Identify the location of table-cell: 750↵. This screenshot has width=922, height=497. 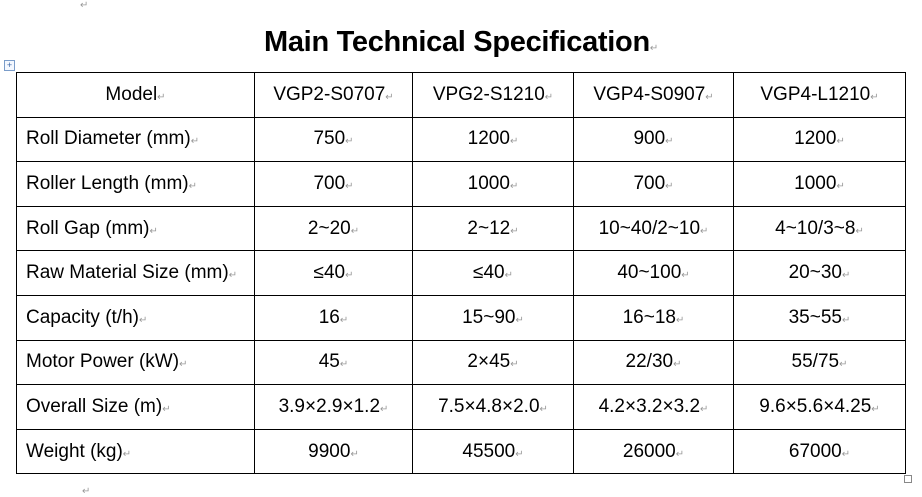
(333, 139).